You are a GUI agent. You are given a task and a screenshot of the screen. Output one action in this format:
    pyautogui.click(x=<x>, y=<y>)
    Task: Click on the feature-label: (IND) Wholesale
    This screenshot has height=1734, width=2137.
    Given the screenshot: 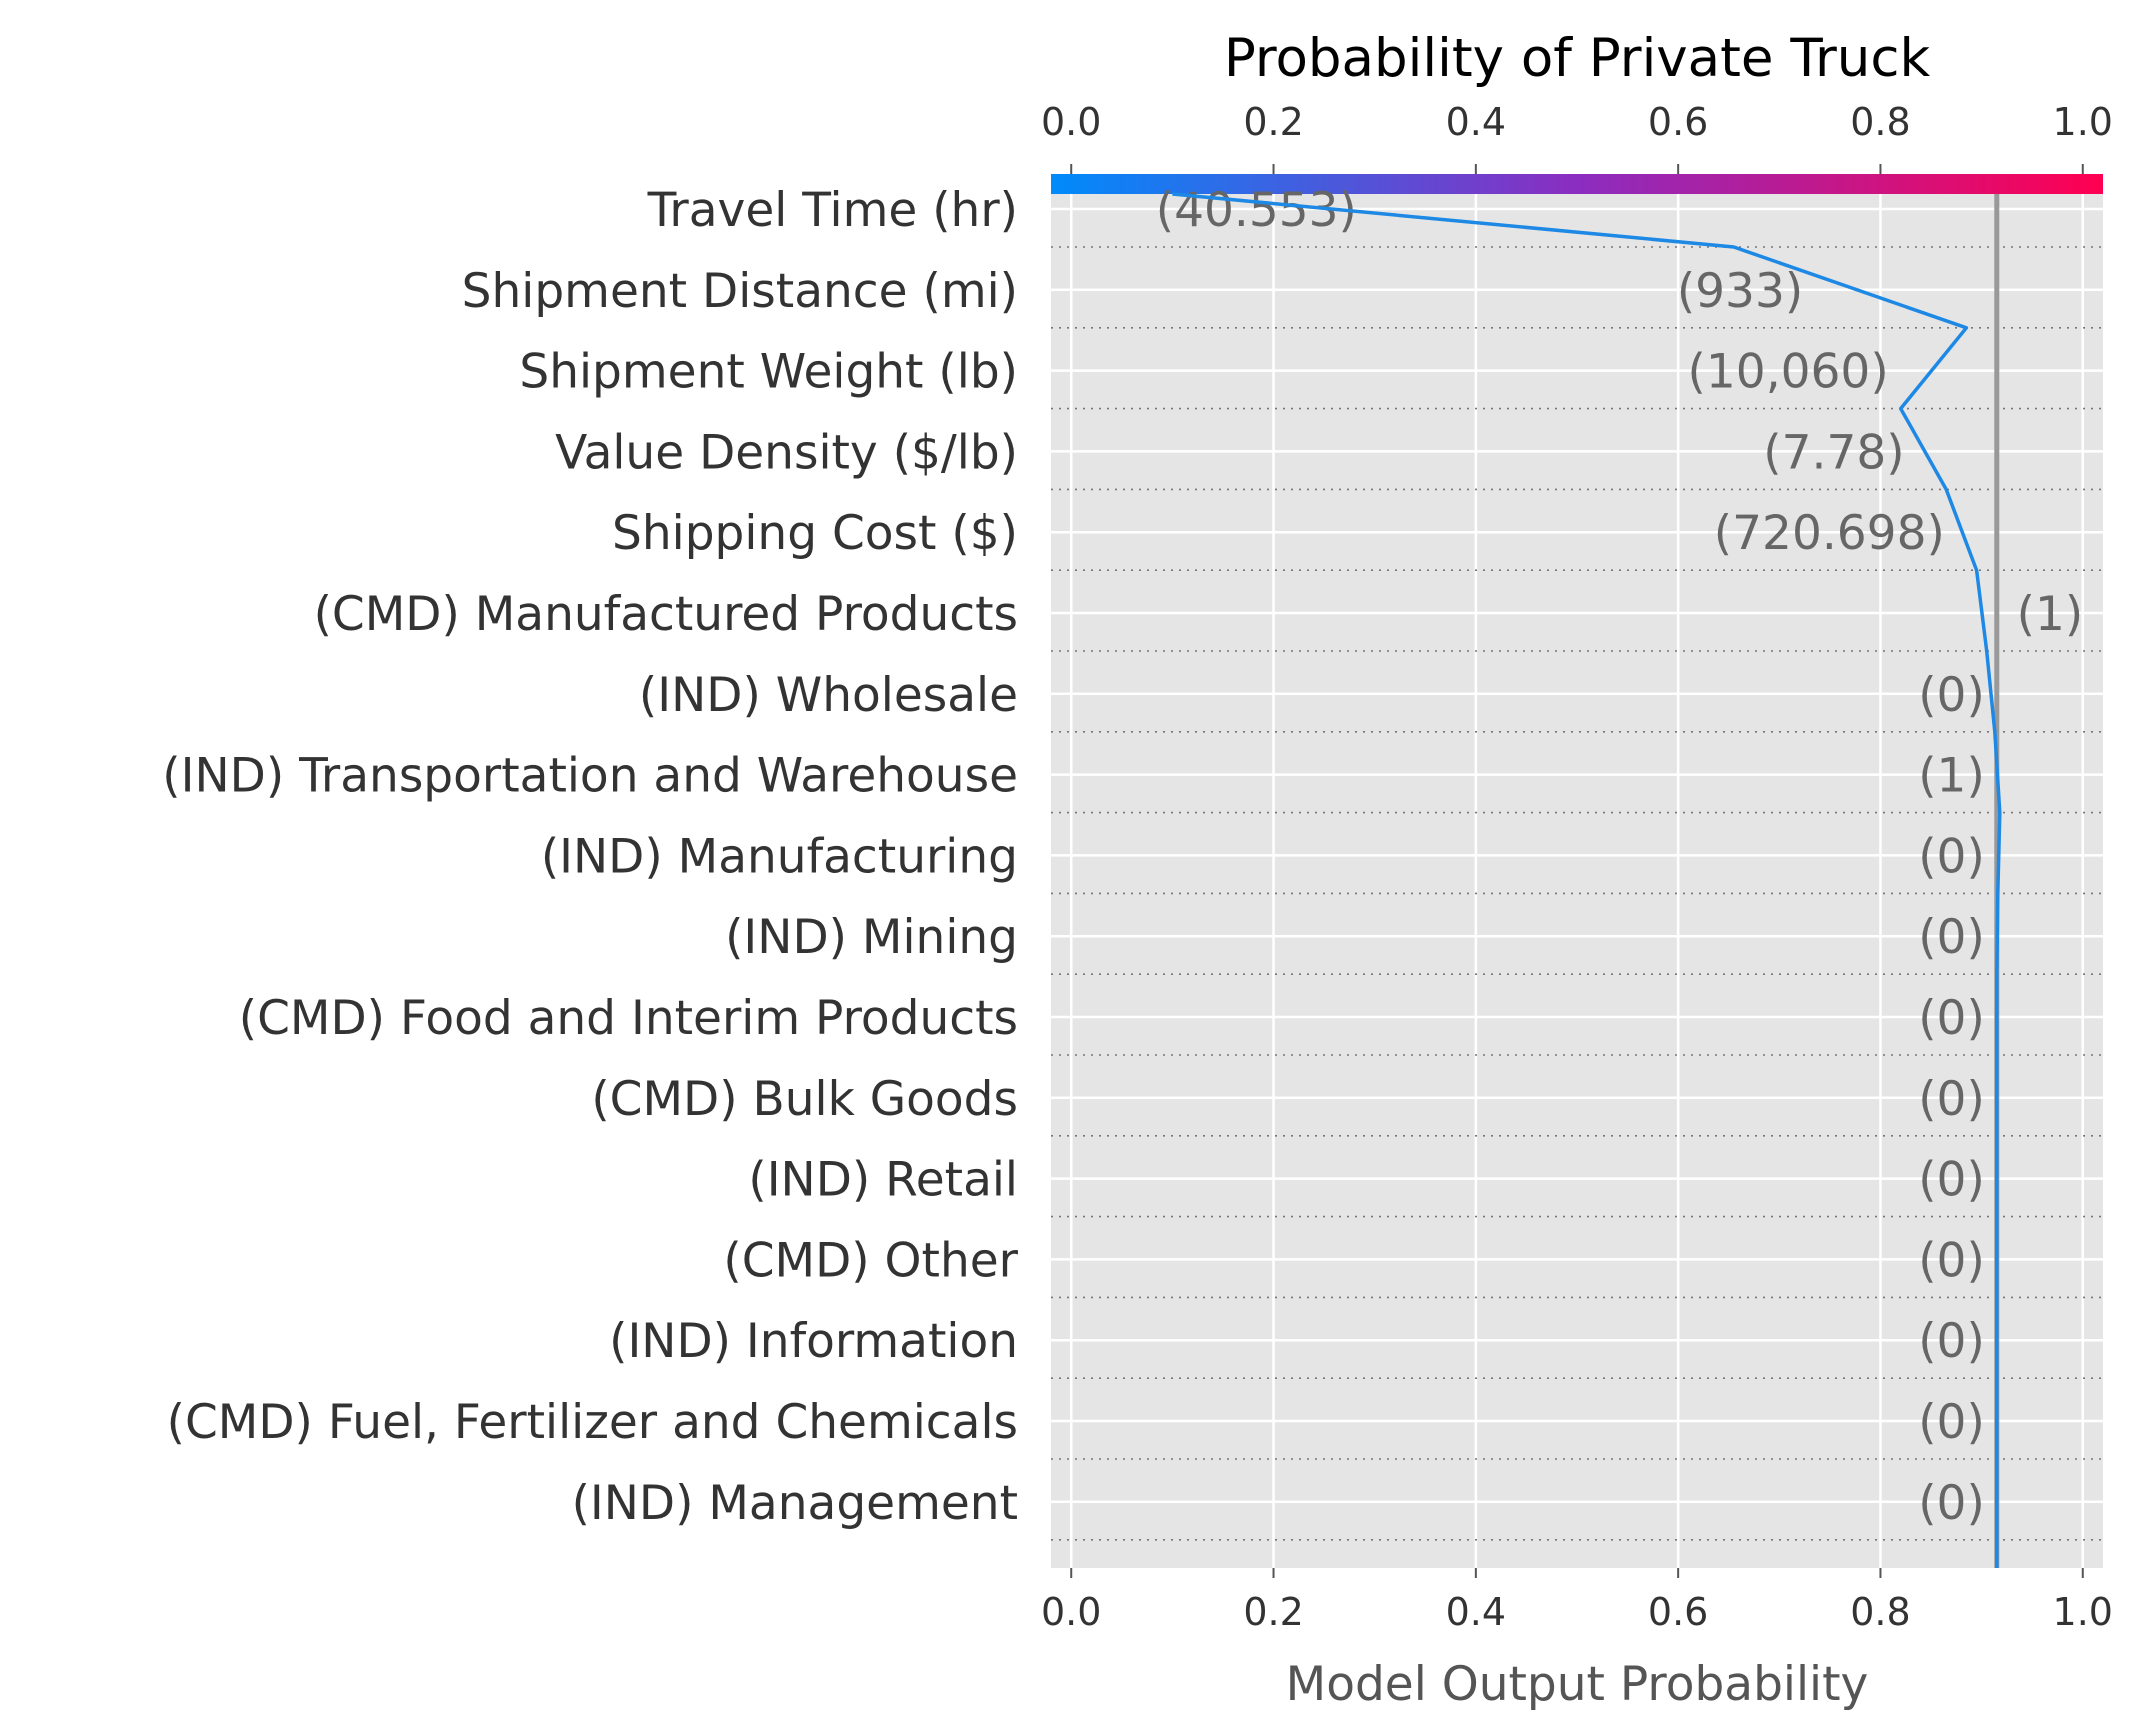 What is the action you would take?
    pyautogui.click(x=828, y=695)
    